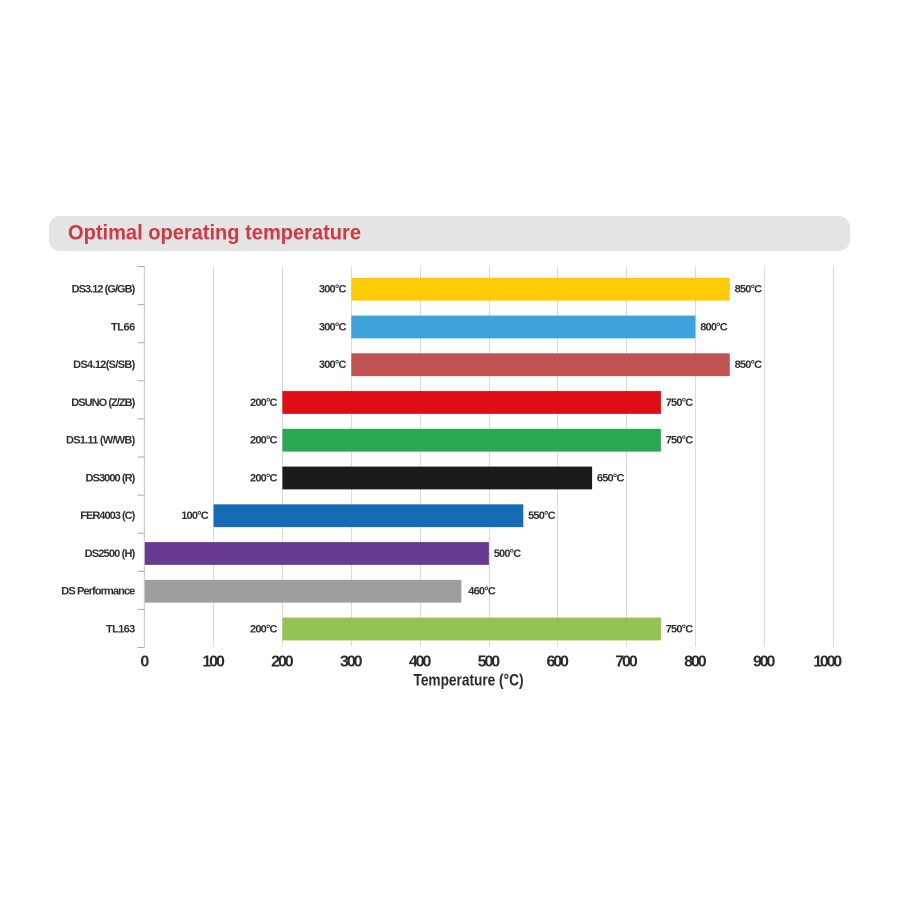 The width and height of the screenshot is (900, 905). What do you see at coordinates (110, 554) in the screenshot?
I see `svg-text: DS2500 (H)` at bounding box center [110, 554].